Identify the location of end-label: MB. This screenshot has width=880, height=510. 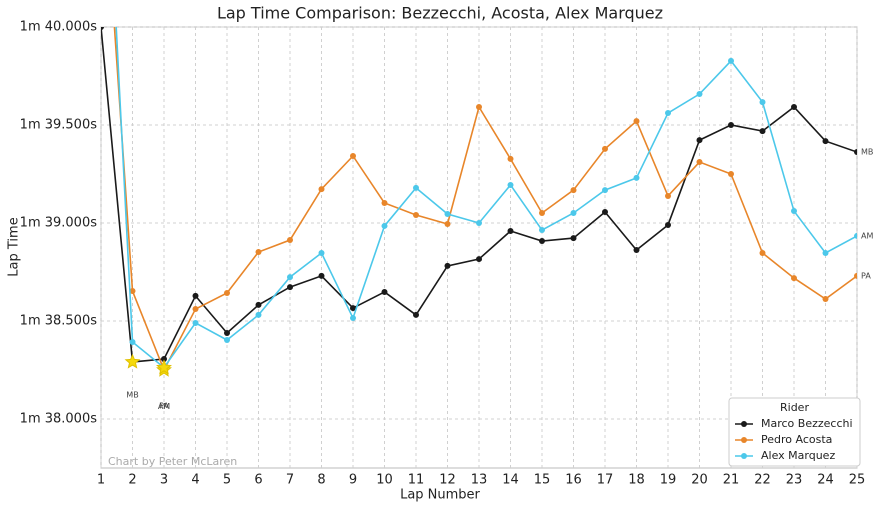
(867, 152).